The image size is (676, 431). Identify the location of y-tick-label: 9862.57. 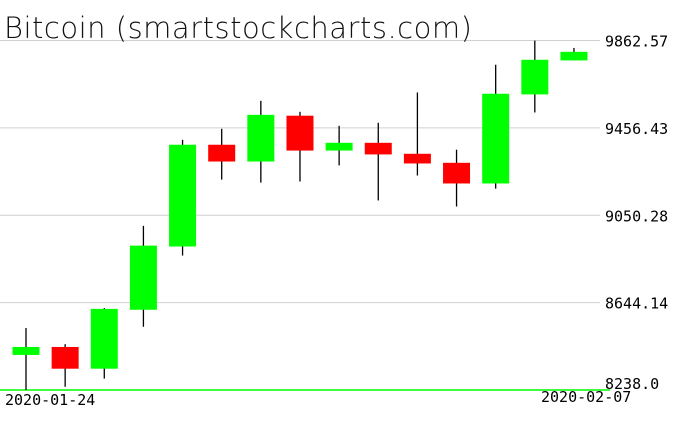
(636, 42).